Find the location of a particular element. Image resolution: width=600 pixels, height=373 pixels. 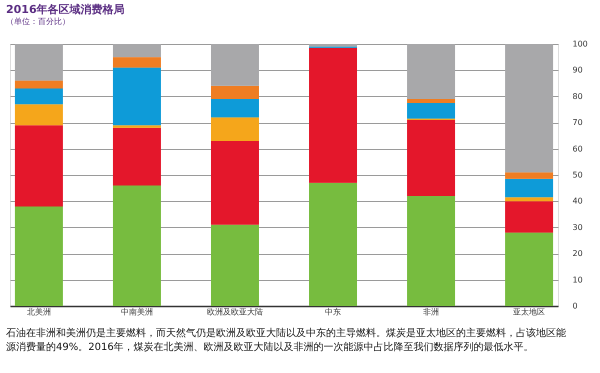

y-tick-label: 10 is located at coordinates (577, 279).